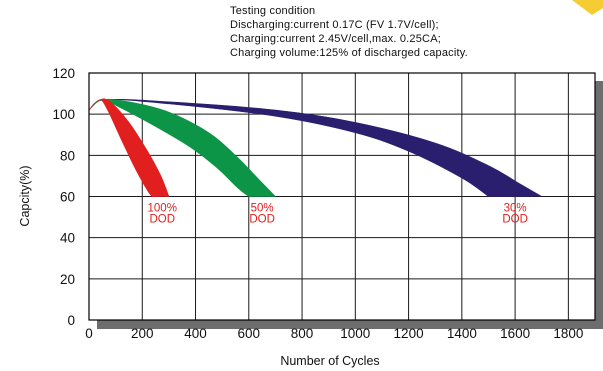 The width and height of the screenshot is (603, 371). What do you see at coordinates (67, 155) in the screenshot?
I see `y-tick-label: 80` at bounding box center [67, 155].